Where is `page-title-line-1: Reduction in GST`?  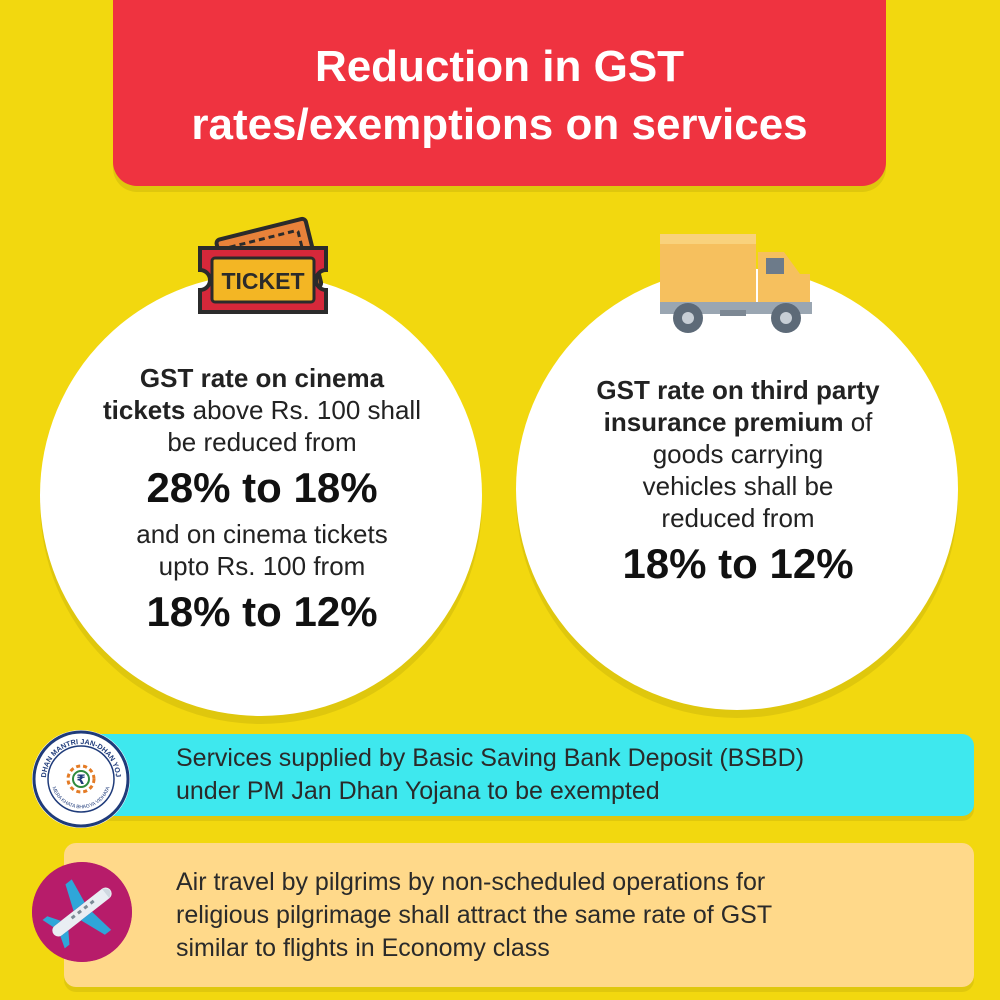
page-title-line-1: Reduction in GST is located at coordinates (499, 66).